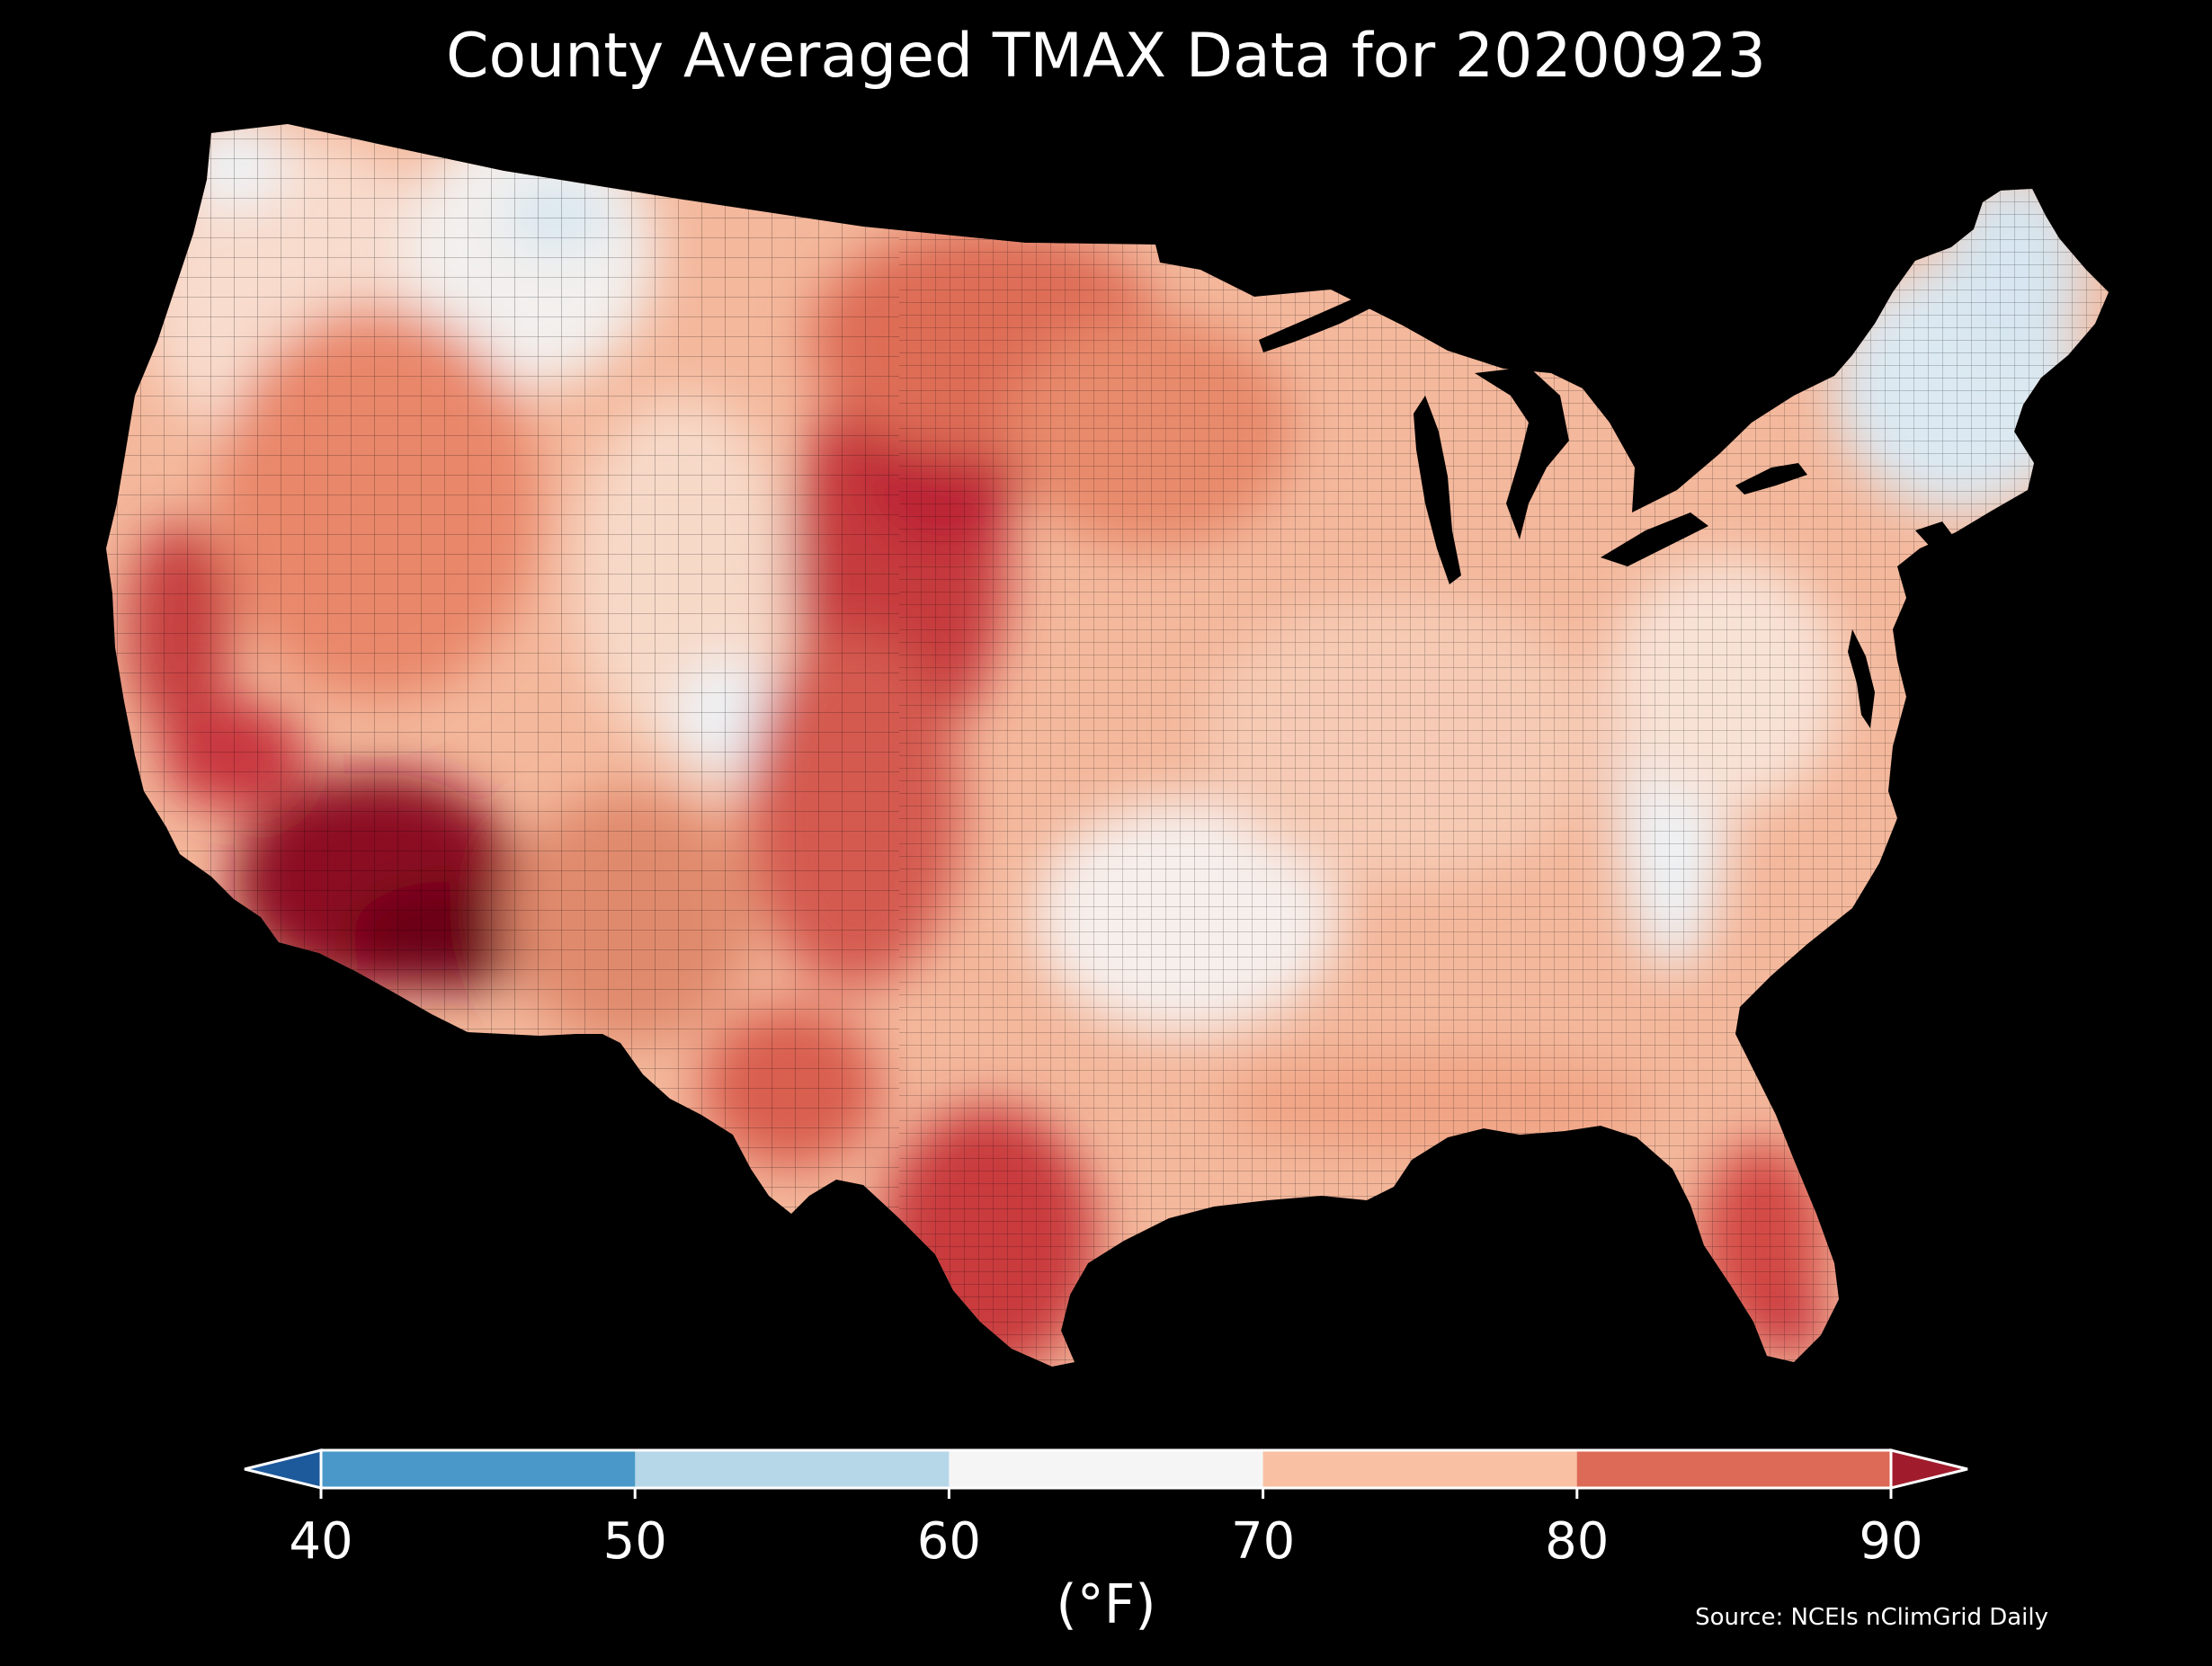 This screenshot has height=1666, width=2212. I want to click on colorbar-unit-label: (°F), so click(1106, 1604).